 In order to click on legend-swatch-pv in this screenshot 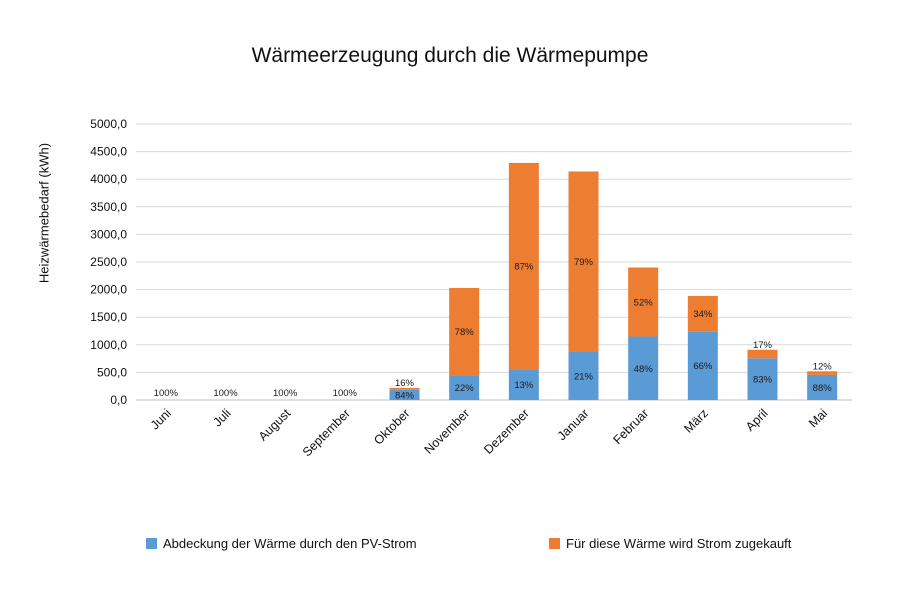, I will do `click(151, 543)`.